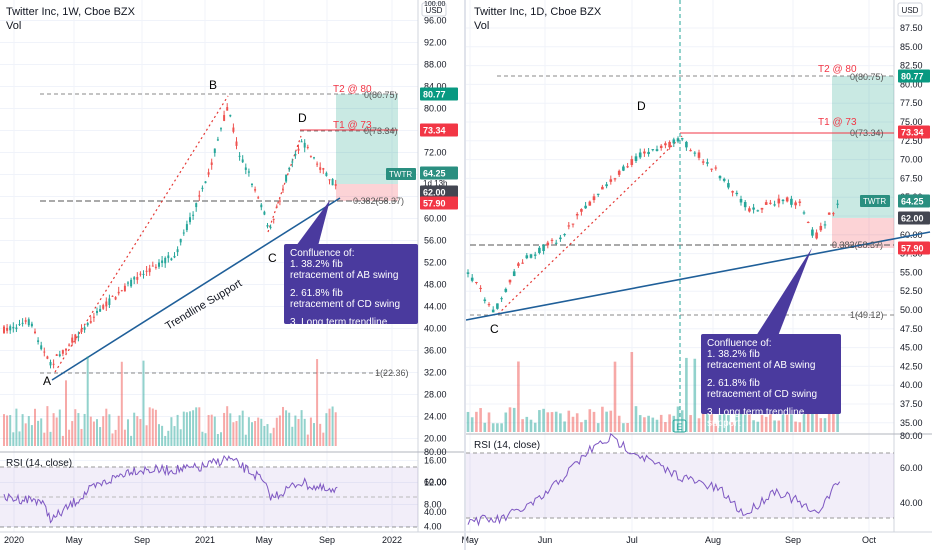 The image size is (932, 550). What do you see at coordinates (911, 122) in the screenshot?
I see `right-price-tick: 75.00` at bounding box center [911, 122].